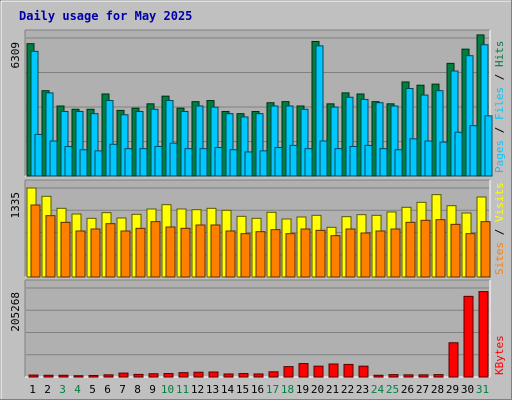 Image resolution: width=512 pixels, height=400 pixels. I want to click on x-tick-label-day-10: 10, so click(167, 389).